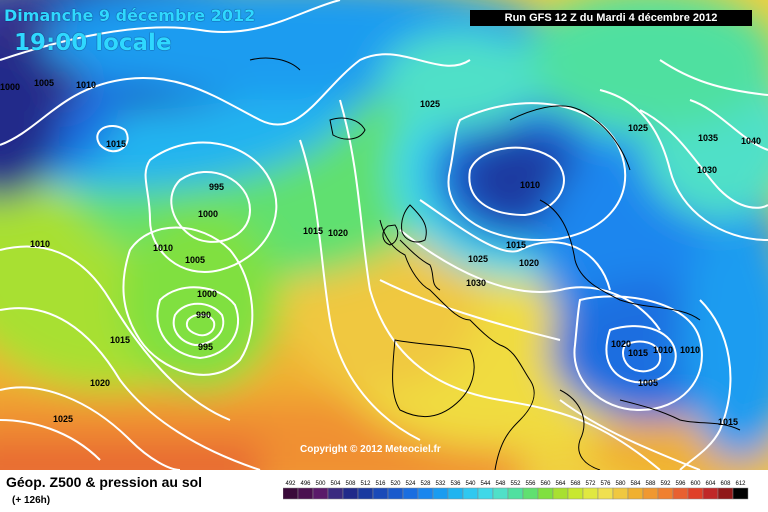 This screenshot has height=512, width=768. What do you see at coordinates (440, 484) in the screenshot?
I see `scale-label: 532` at bounding box center [440, 484].